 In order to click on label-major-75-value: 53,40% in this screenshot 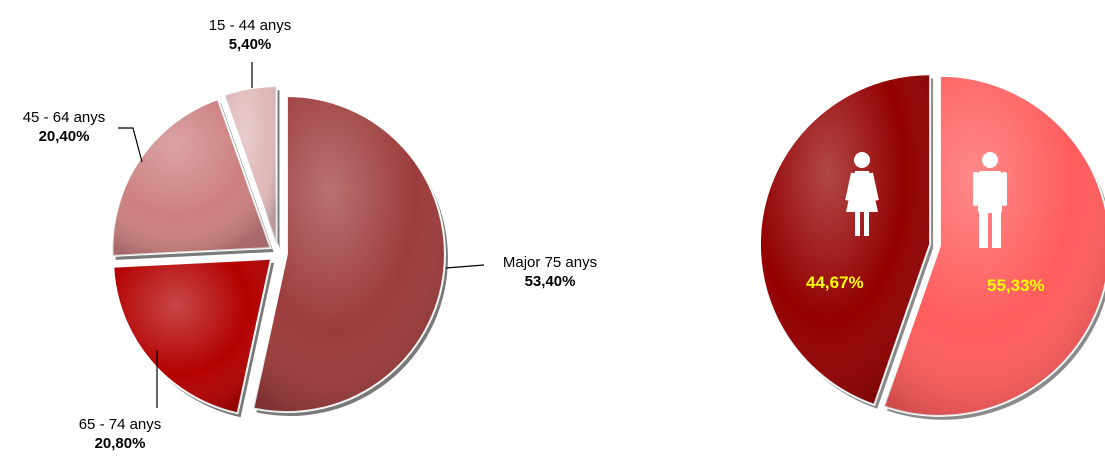, I will do `click(550, 281)`.